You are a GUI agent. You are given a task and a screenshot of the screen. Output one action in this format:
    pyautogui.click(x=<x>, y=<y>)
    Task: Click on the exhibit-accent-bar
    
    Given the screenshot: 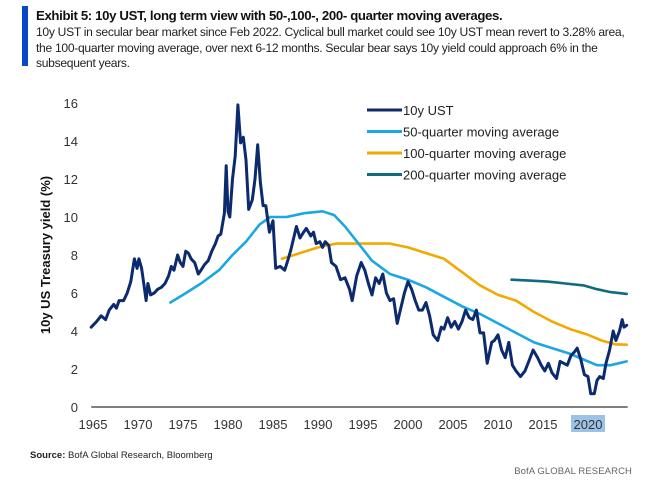 What is the action you would take?
    pyautogui.click(x=25, y=36)
    